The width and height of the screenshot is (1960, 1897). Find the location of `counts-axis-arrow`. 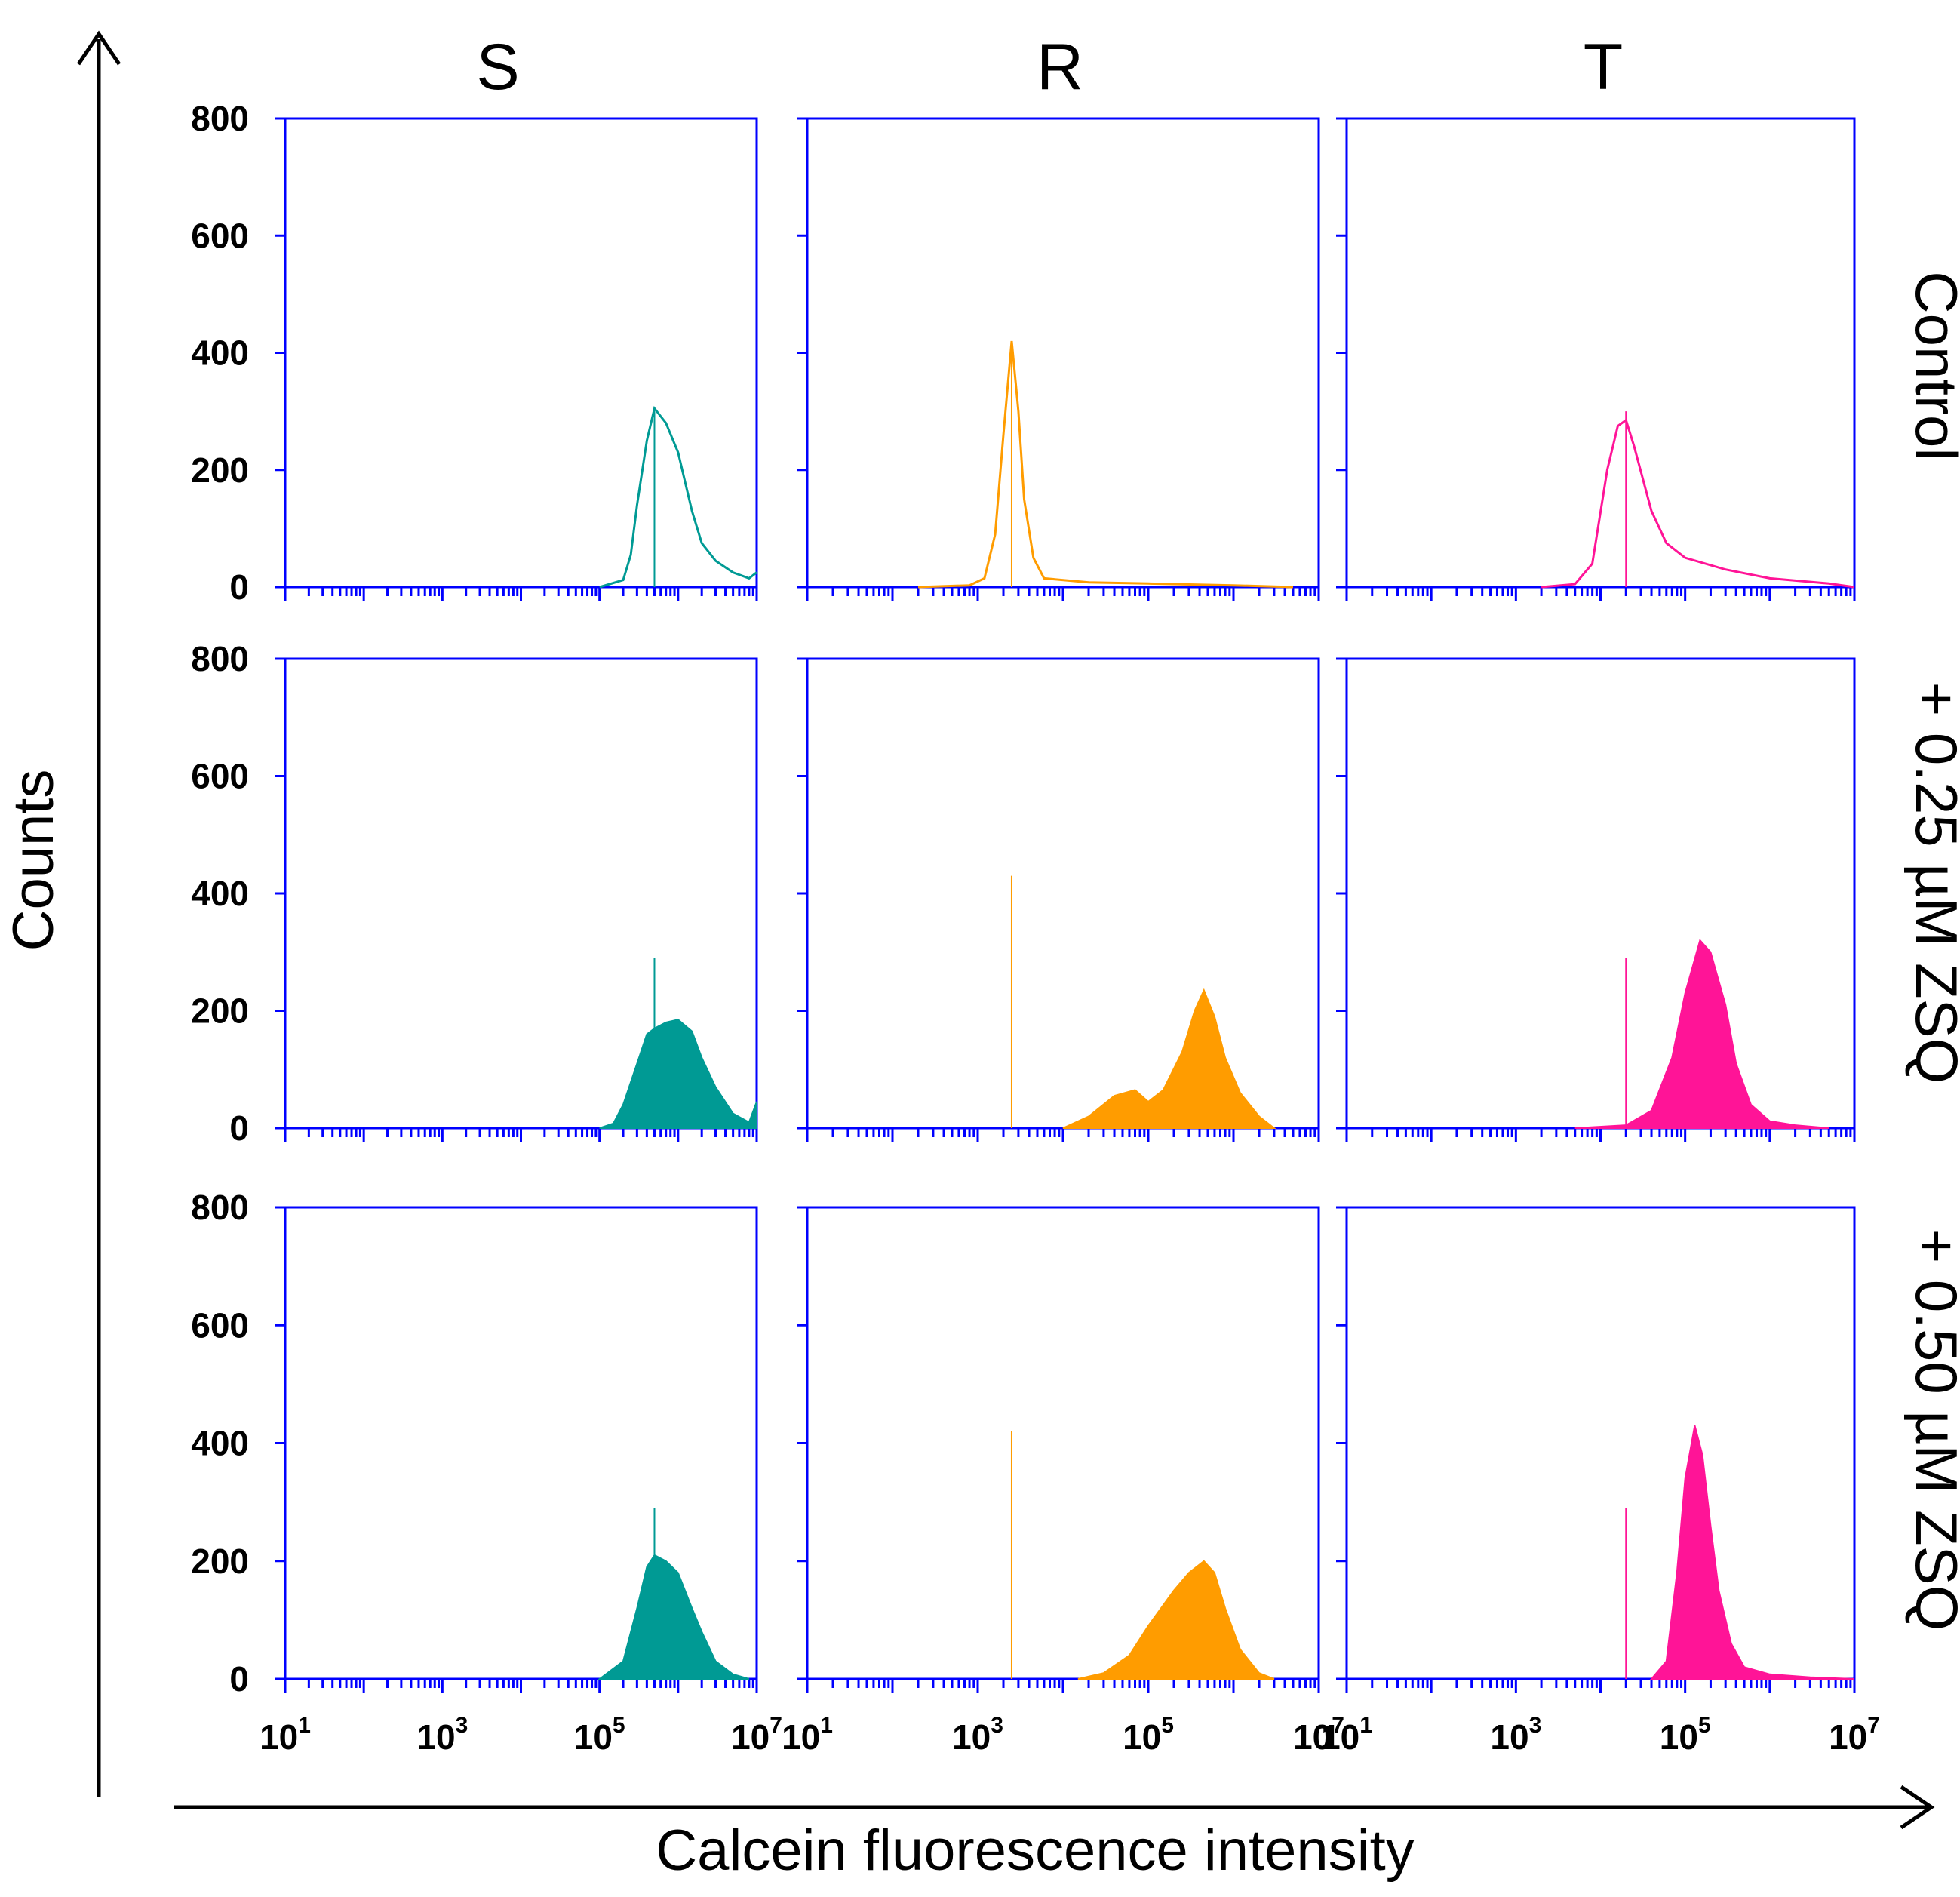

counts-axis-arrow is located at coordinates (98, 913).